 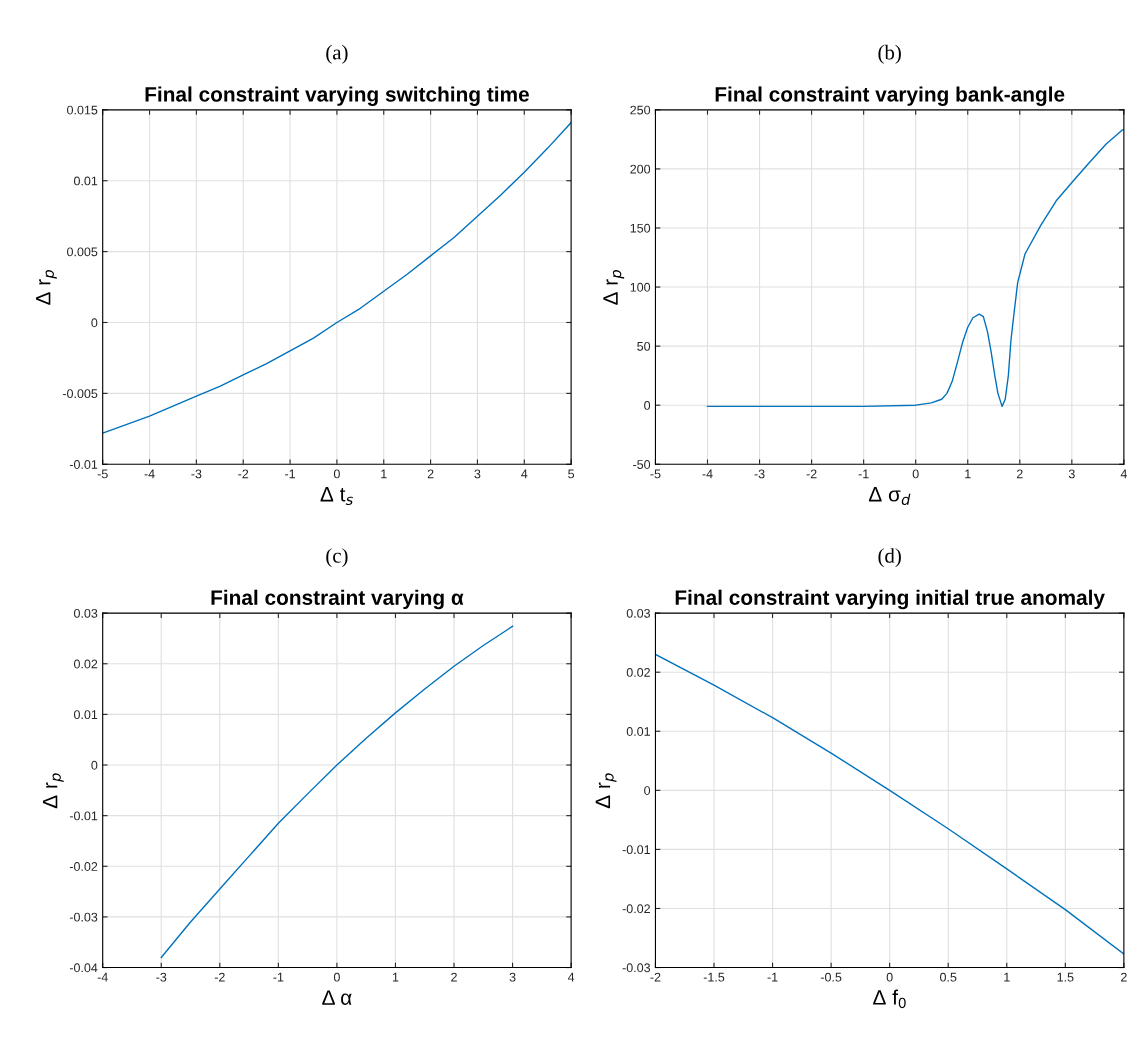 I want to click on y-tick-label: -0.005, so click(x=80, y=394).